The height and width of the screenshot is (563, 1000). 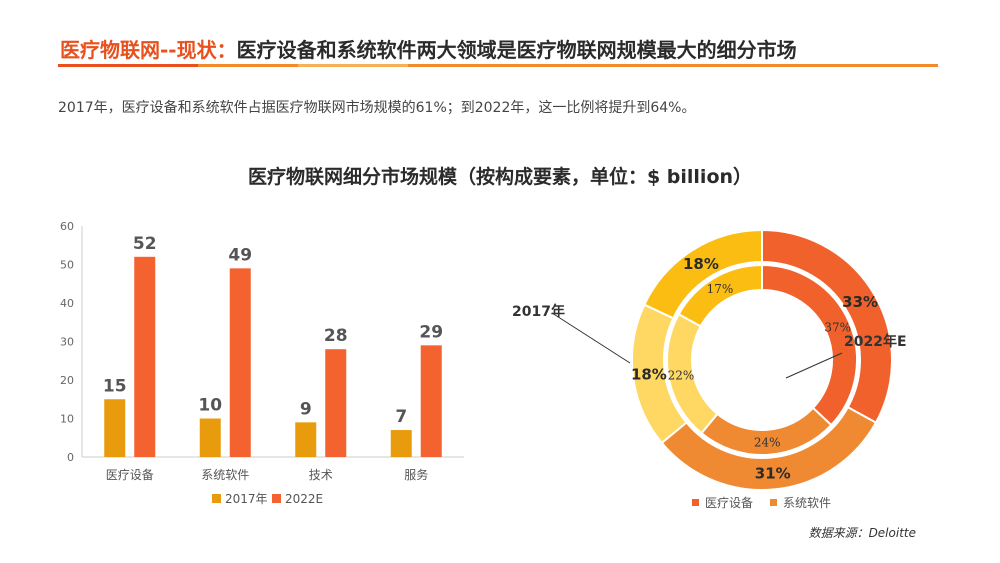 I want to click on annotation-leader-2022, so click(x=814, y=365).